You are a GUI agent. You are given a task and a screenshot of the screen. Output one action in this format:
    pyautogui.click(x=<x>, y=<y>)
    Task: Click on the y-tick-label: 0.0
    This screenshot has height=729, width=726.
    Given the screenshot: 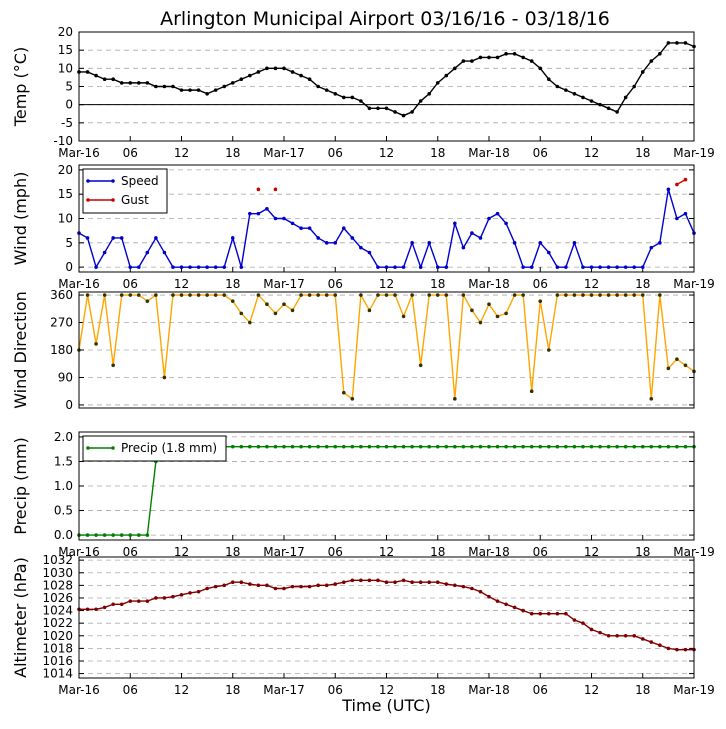 What is the action you would take?
    pyautogui.click(x=63, y=535)
    